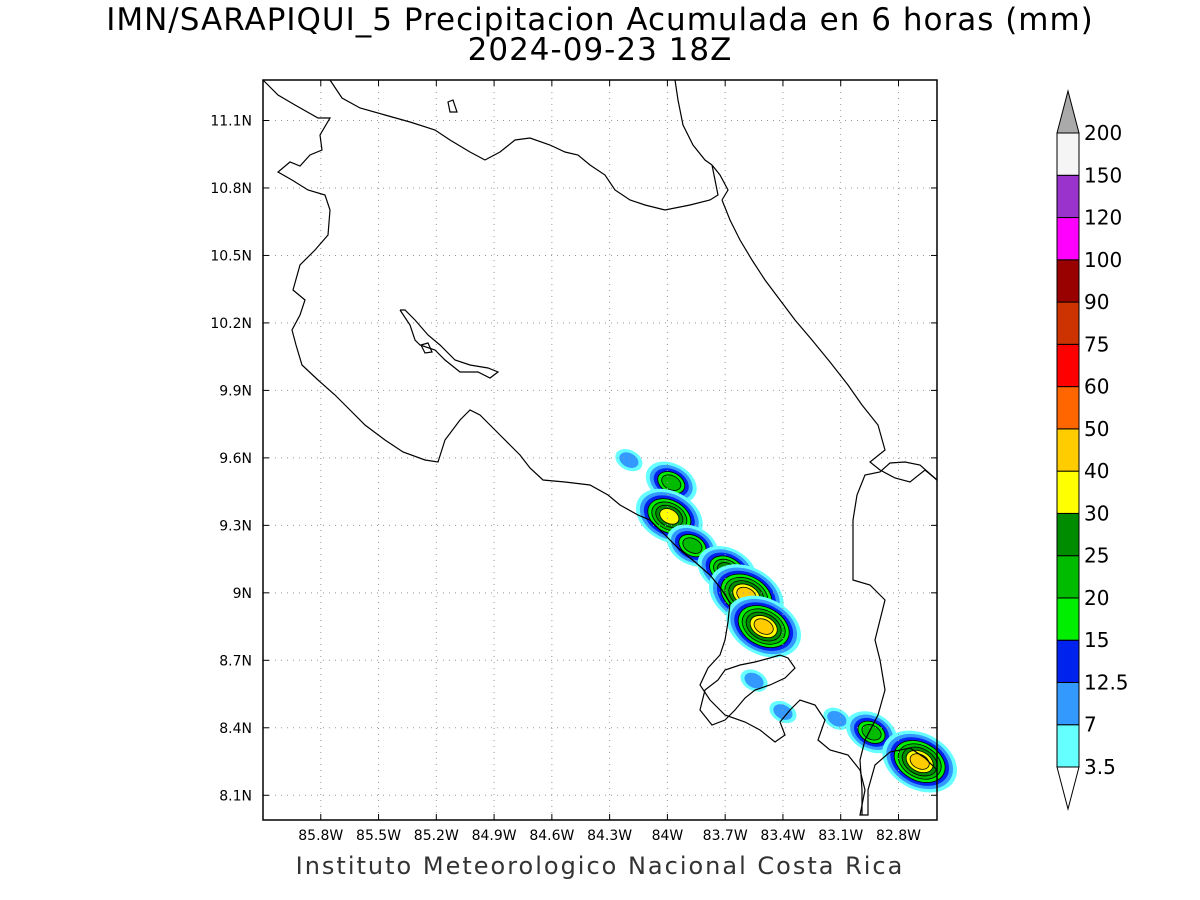 The height and width of the screenshot is (900, 1200). What do you see at coordinates (235, 729) in the screenshot?
I see `y-tick-label: 8.4N` at bounding box center [235, 729].